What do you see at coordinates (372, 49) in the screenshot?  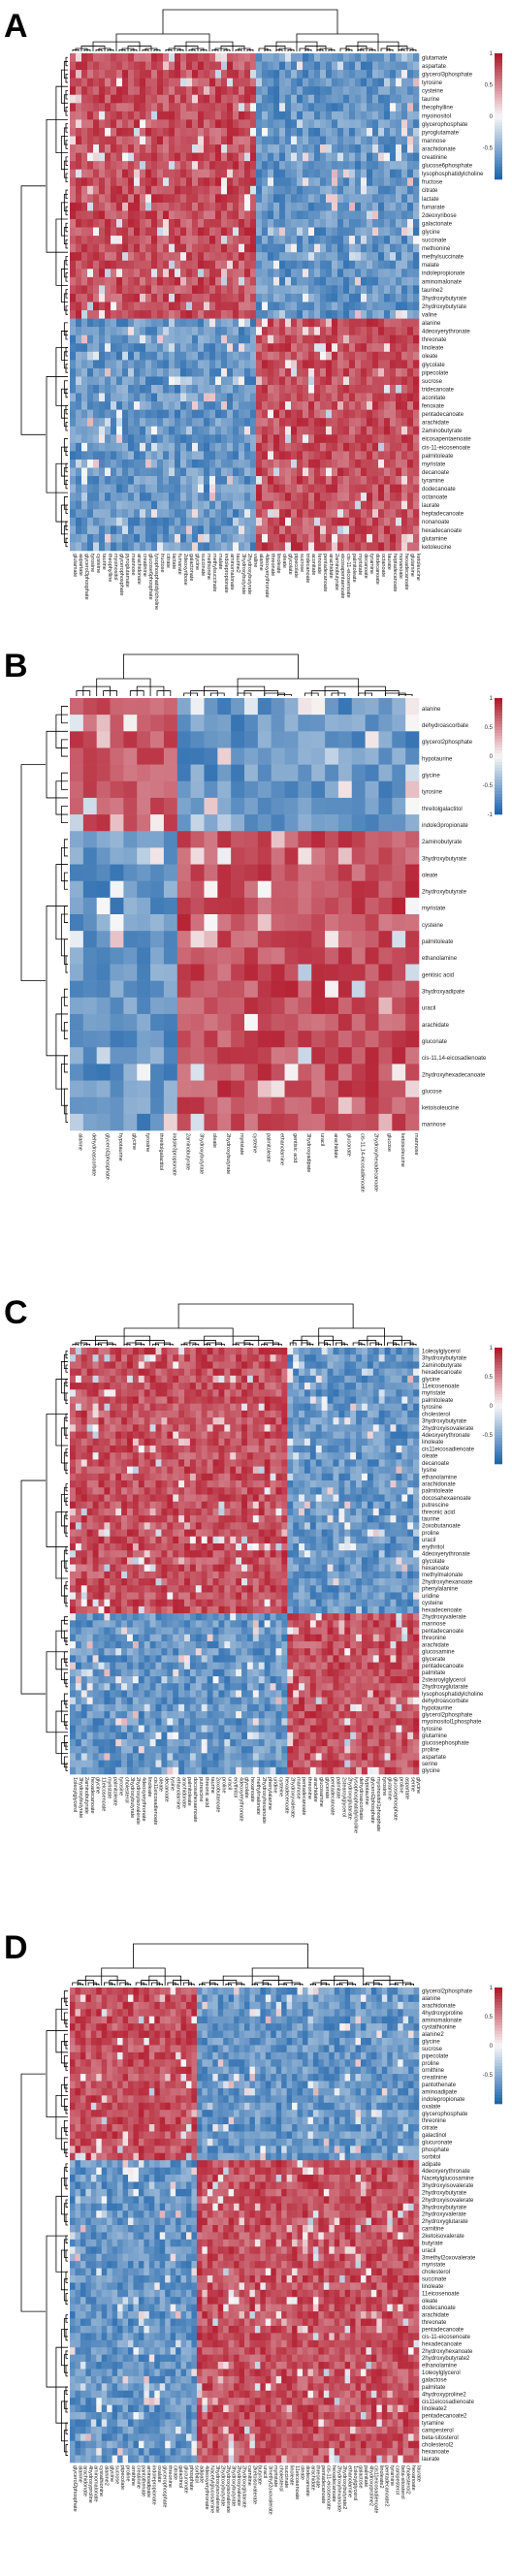 I see `dendrogram-branch` at bounding box center [372, 49].